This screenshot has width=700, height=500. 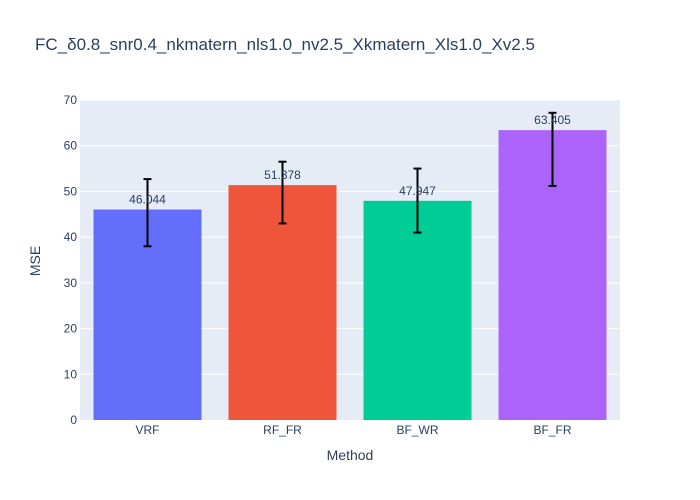 What do you see at coordinates (417, 310) in the screenshot?
I see `bar-bf-wr` at bounding box center [417, 310].